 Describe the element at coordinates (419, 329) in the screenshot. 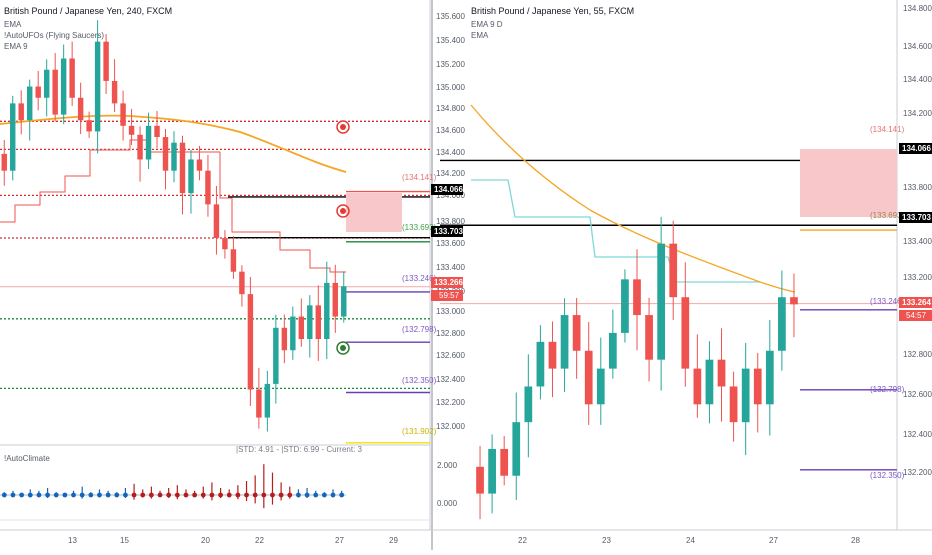

I see `left-level-label: (132.798)` at that location.